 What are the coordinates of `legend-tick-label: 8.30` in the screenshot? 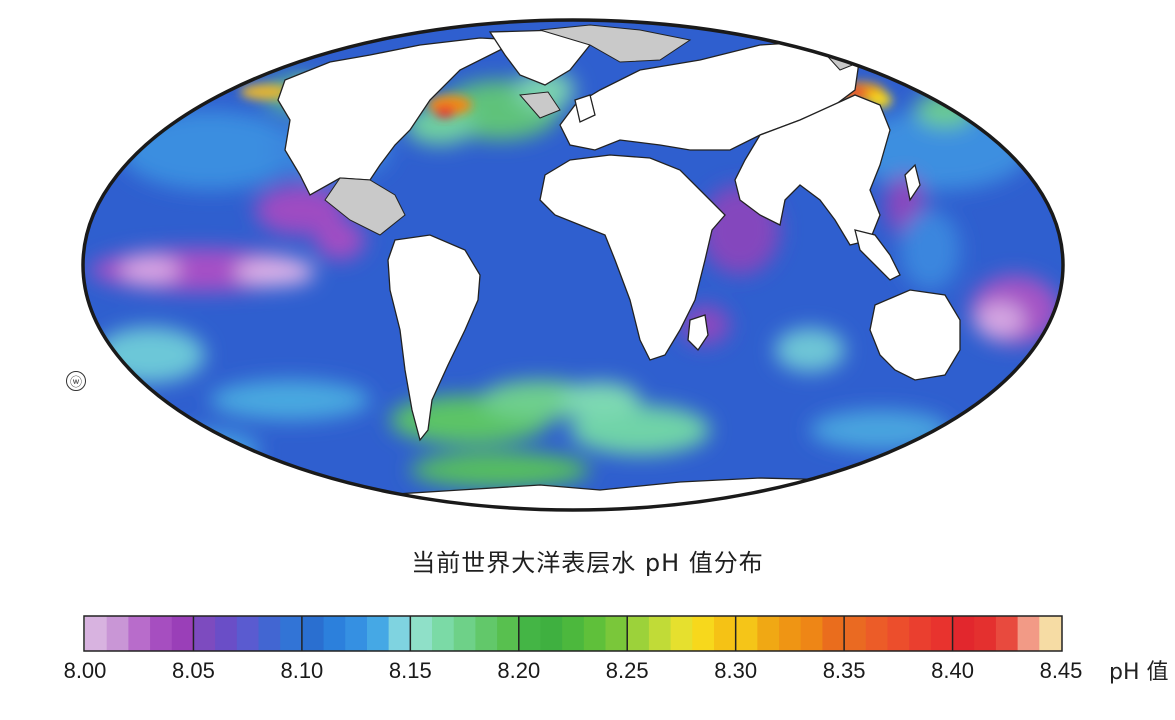 It's located at (735, 670).